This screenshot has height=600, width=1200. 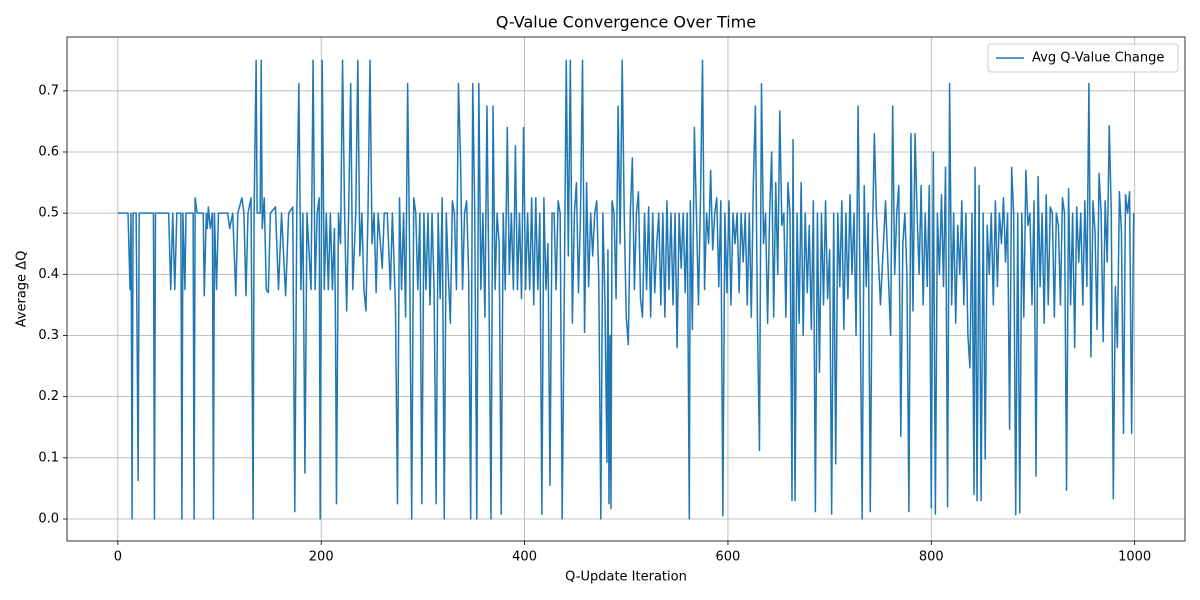 What do you see at coordinates (48, 274) in the screenshot?
I see `y-tick-label: 0.4` at bounding box center [48, 274].